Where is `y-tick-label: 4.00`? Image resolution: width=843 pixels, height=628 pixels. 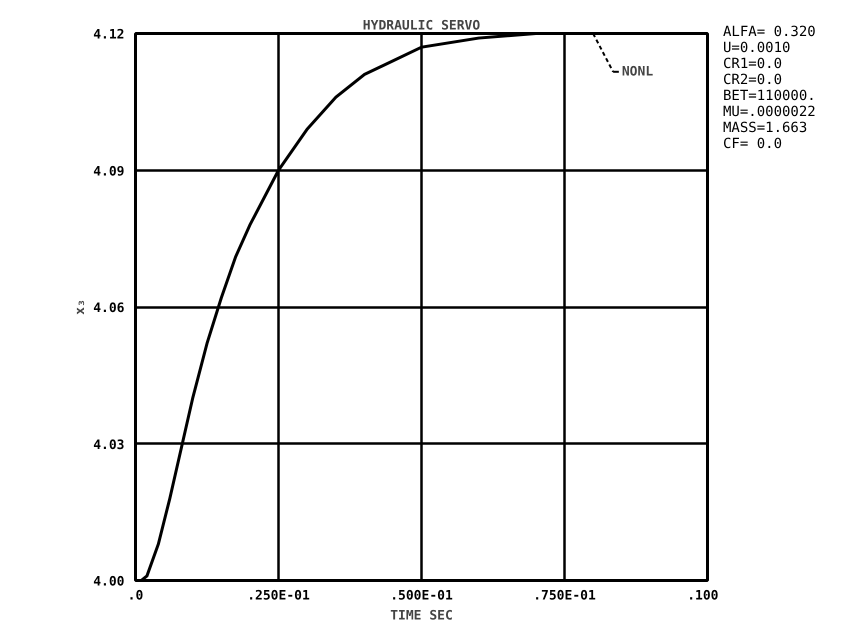 y-tick-label: 4.00 is located at coordinates (109, 582).